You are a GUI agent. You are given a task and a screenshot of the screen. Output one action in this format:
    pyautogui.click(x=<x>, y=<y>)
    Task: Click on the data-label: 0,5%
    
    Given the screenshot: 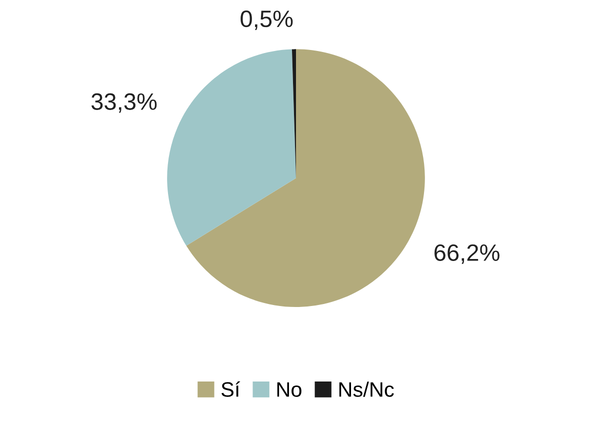 What is the action you would take?
    pyautogui.click(x=266, y=20)
    